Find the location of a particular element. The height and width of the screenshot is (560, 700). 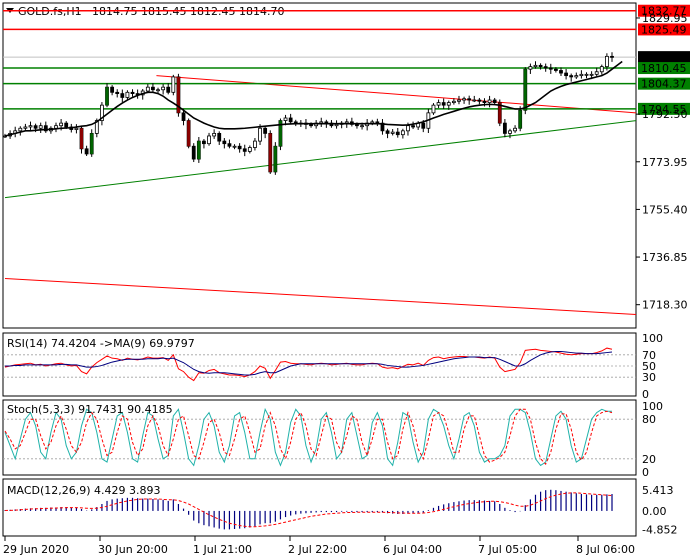

price-badge-label: 1832.77 is located at coordinates (664, 11).